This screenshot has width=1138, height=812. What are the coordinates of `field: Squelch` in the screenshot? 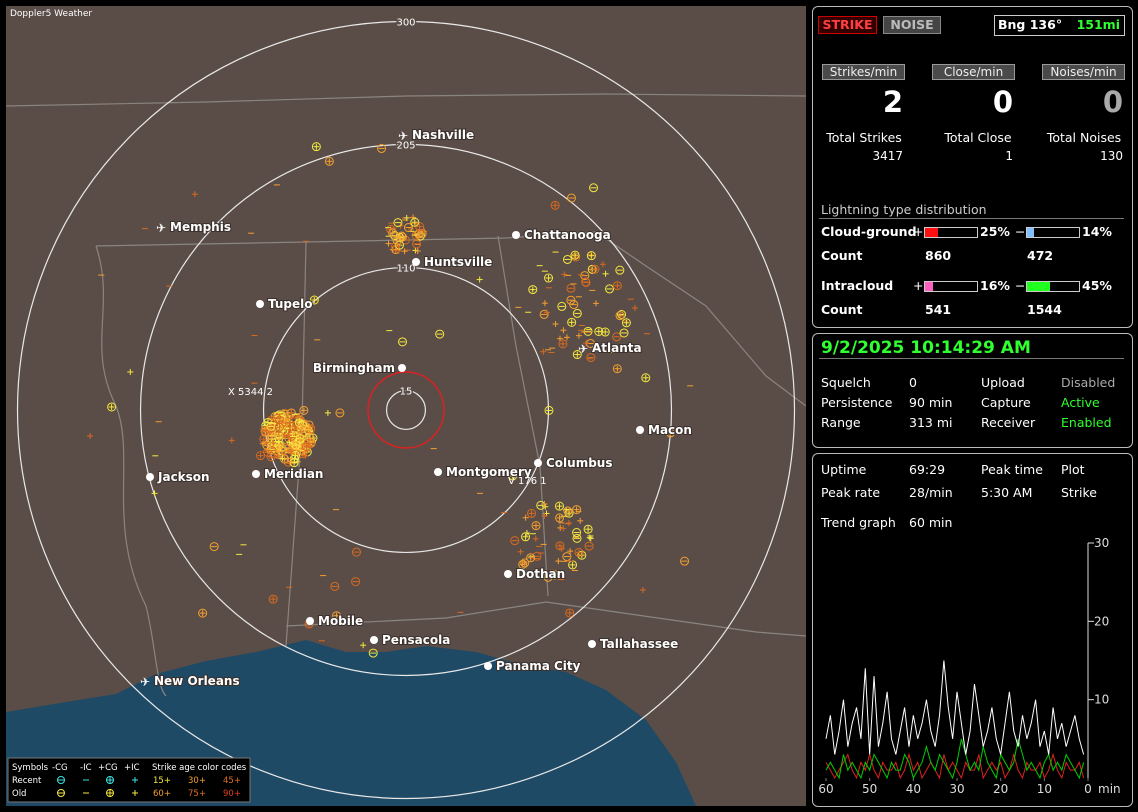 It's located at (846, 382).